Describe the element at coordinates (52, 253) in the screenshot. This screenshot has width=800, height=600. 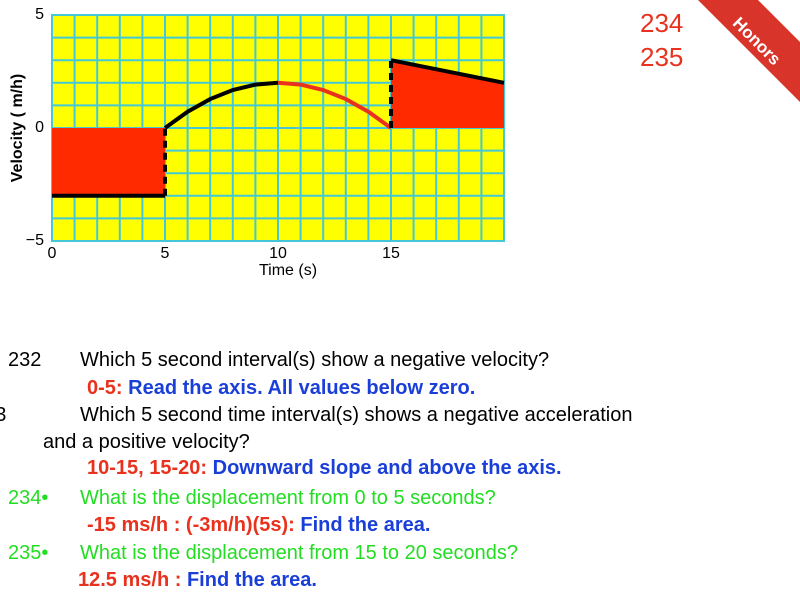
I see `x-tick-label: 0` at that location.